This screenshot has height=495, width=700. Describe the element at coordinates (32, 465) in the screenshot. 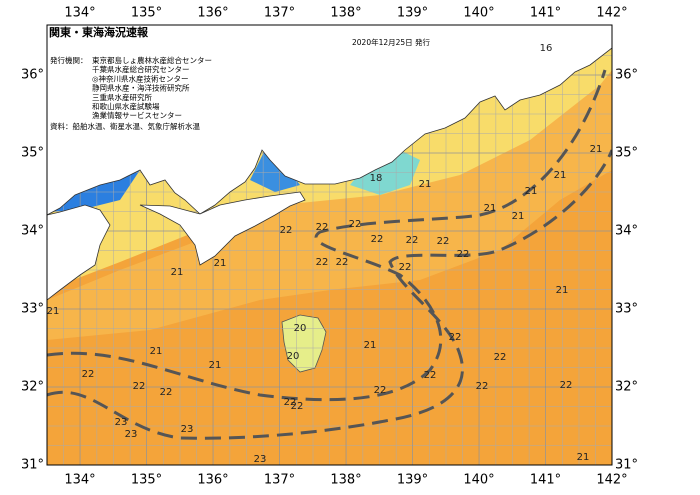

I see `lat-label-left: 31°` at that location.